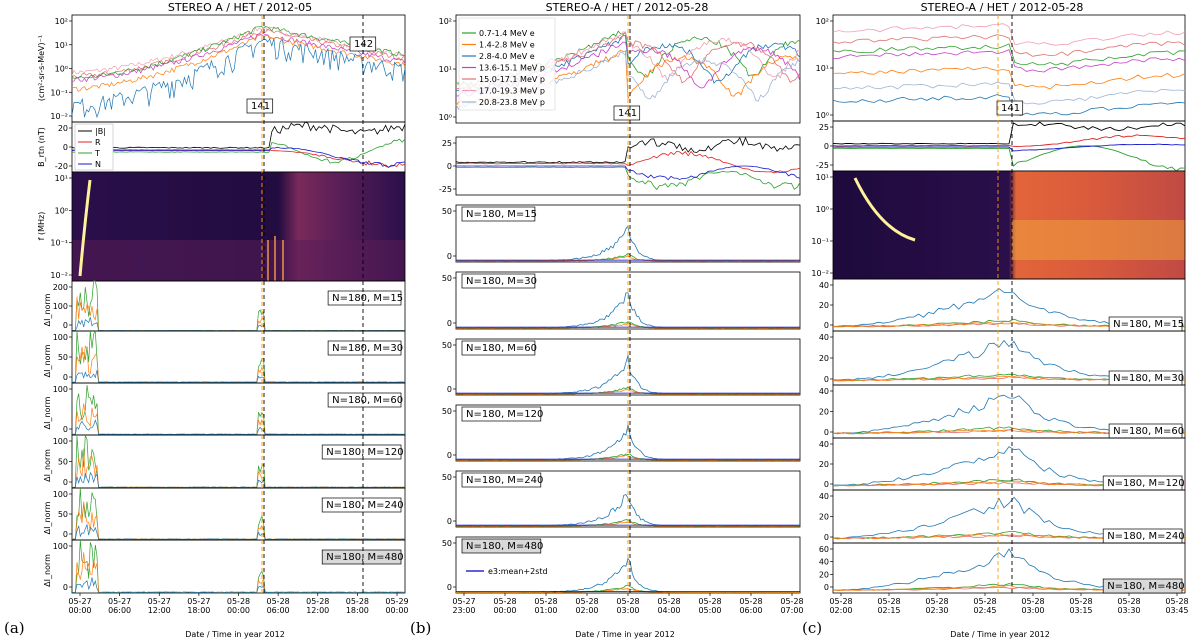 This screenshot has height=640, width=1200. I want to click on panel-b-title: STEREO-A / HET / 2012-05-28, so click(627, 7).